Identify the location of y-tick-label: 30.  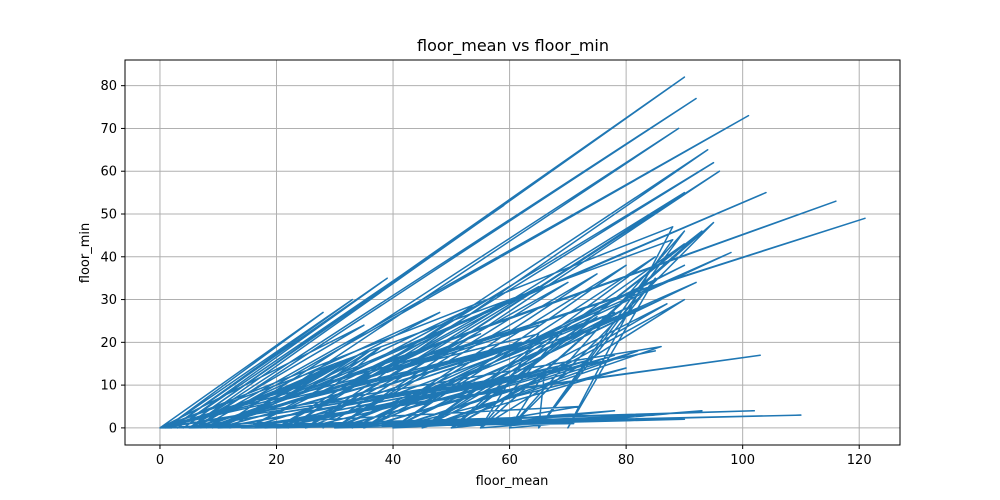
(108, 300).